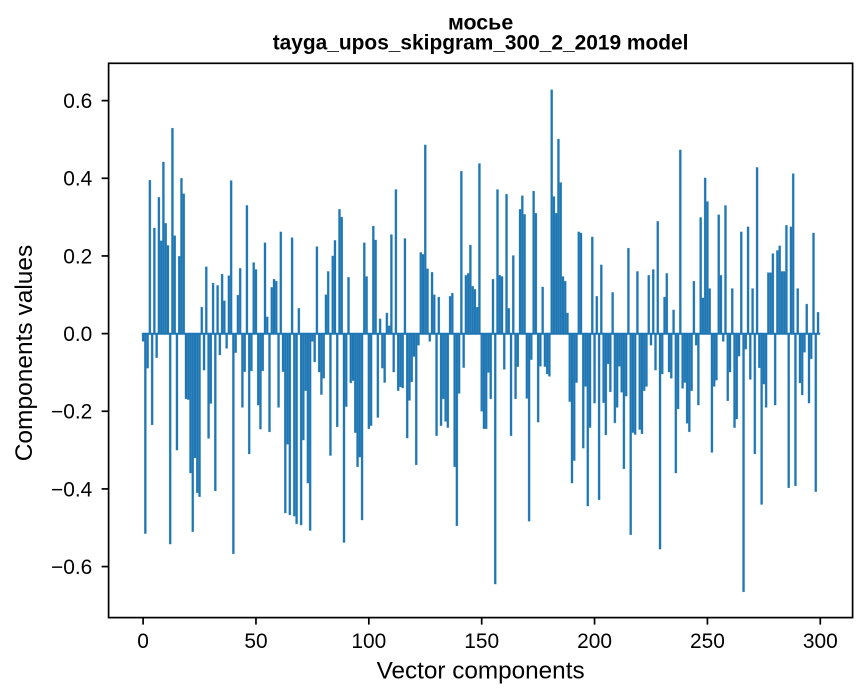 The width and height of the screenshot is (867, 696). Describe the element at coordinates (480, 23) in the screenshot. I see `svg-text: мосье` at that location.